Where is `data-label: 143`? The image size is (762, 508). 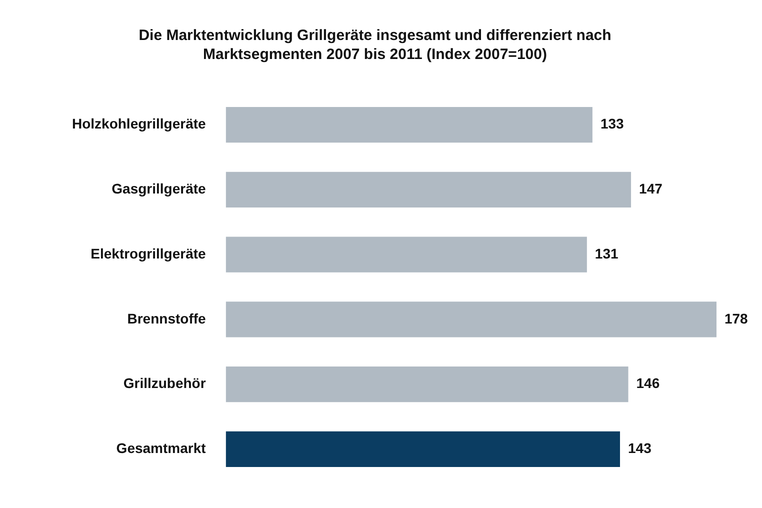
data-label: 143 is located at coordinates (640, 448).